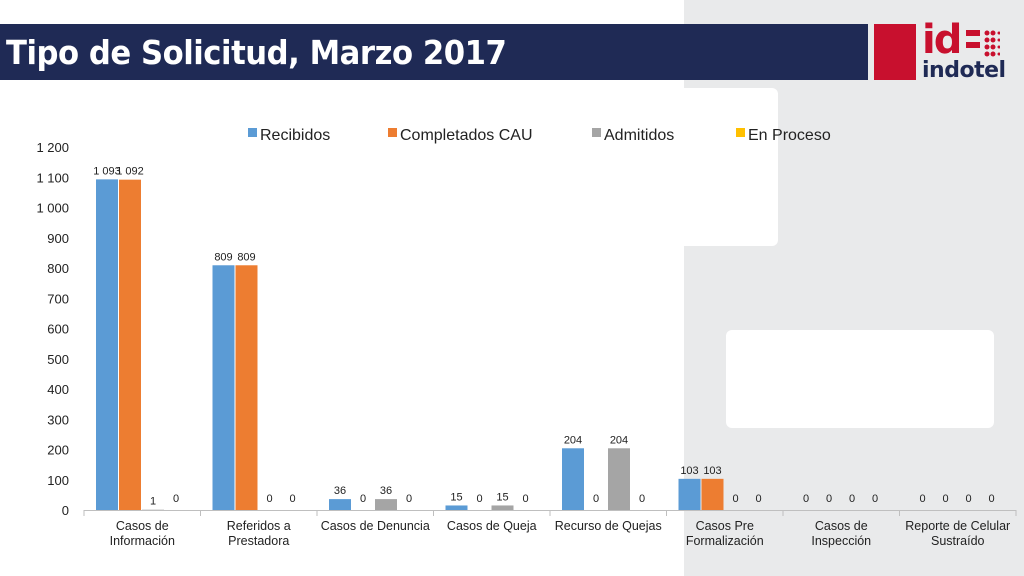  Describe the element at coordinates (375, 526) in the screenshot. I see `x-category-label: Casos de Denuncia` at that location.